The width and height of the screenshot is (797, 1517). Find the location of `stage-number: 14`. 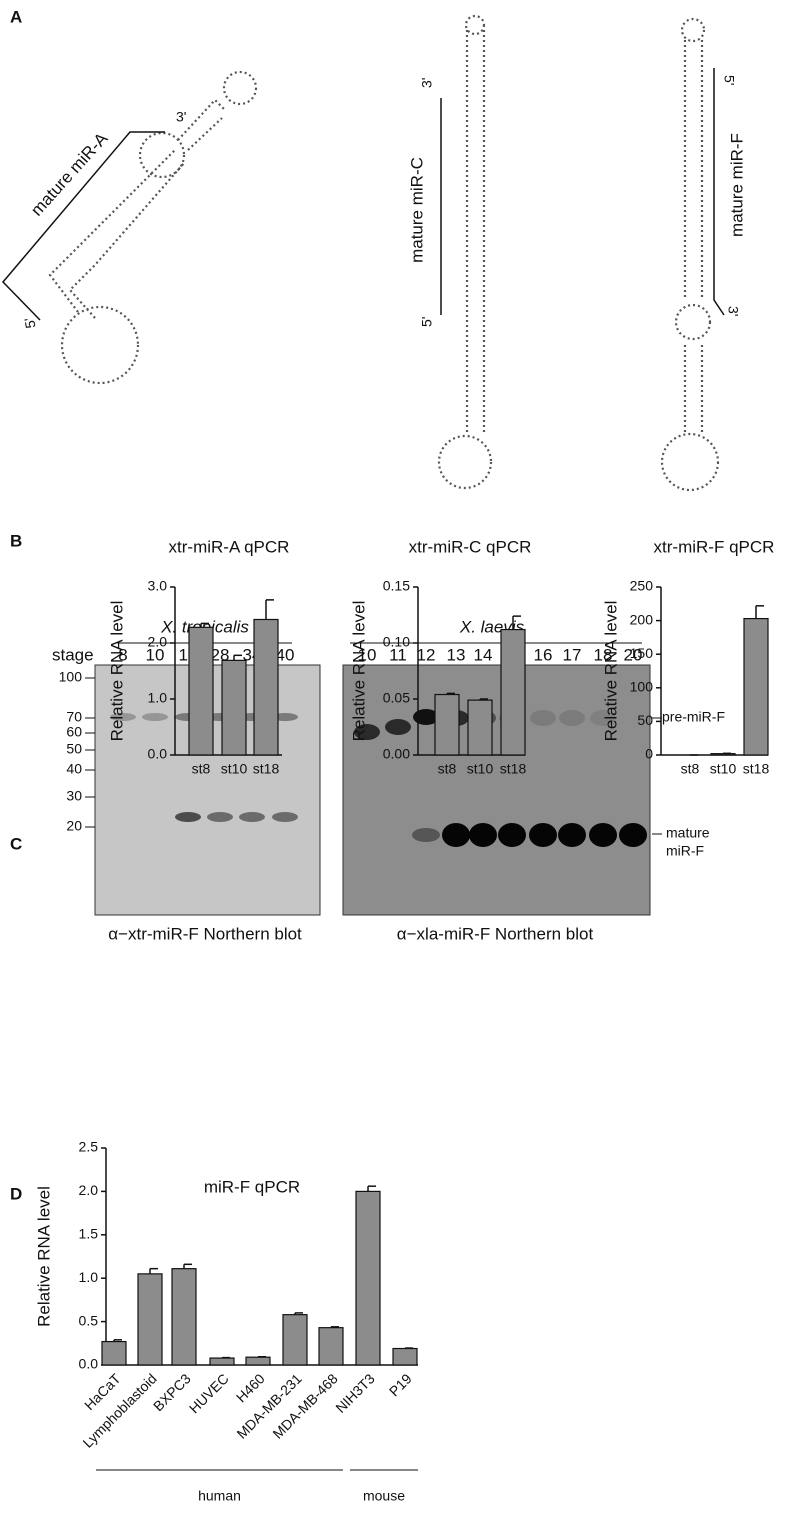

stage-number: 14 is located at coordinates (483, 654).